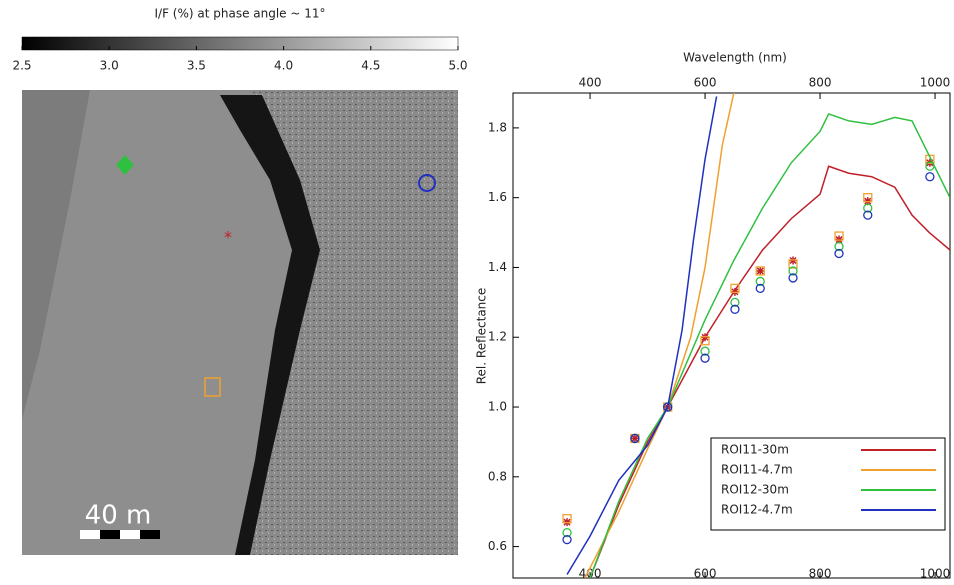 The image size is (954, 585). What do you see at coordinates (240, 43) in the screenshot?
I see `colorbar` at bounding box center [240, 43].